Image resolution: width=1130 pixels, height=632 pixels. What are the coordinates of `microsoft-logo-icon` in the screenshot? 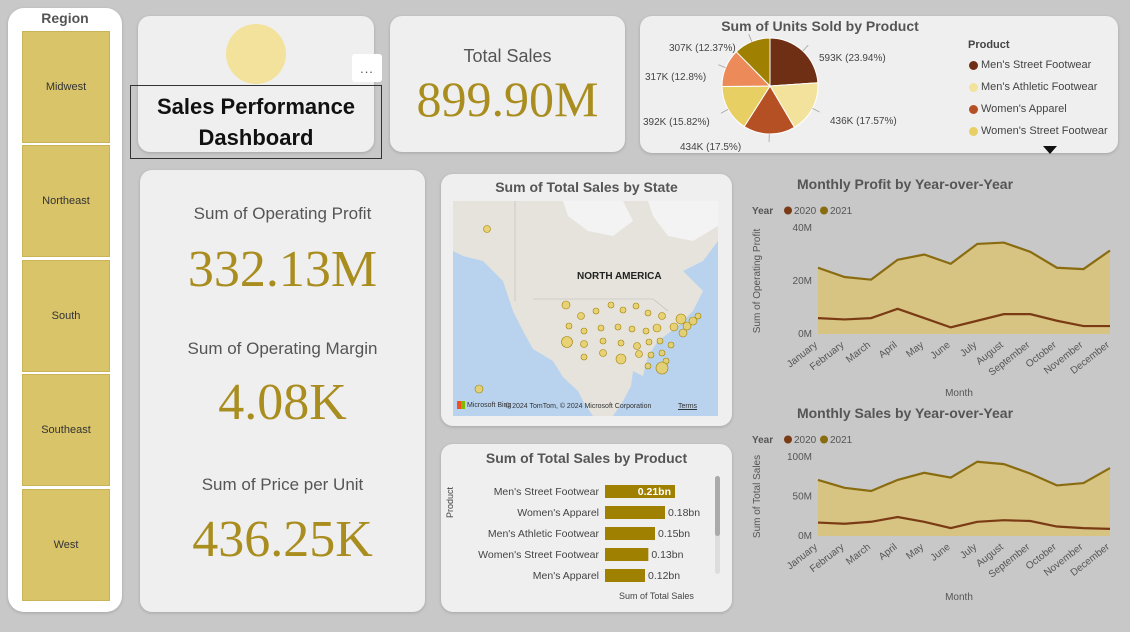 It's located at (461, 405).